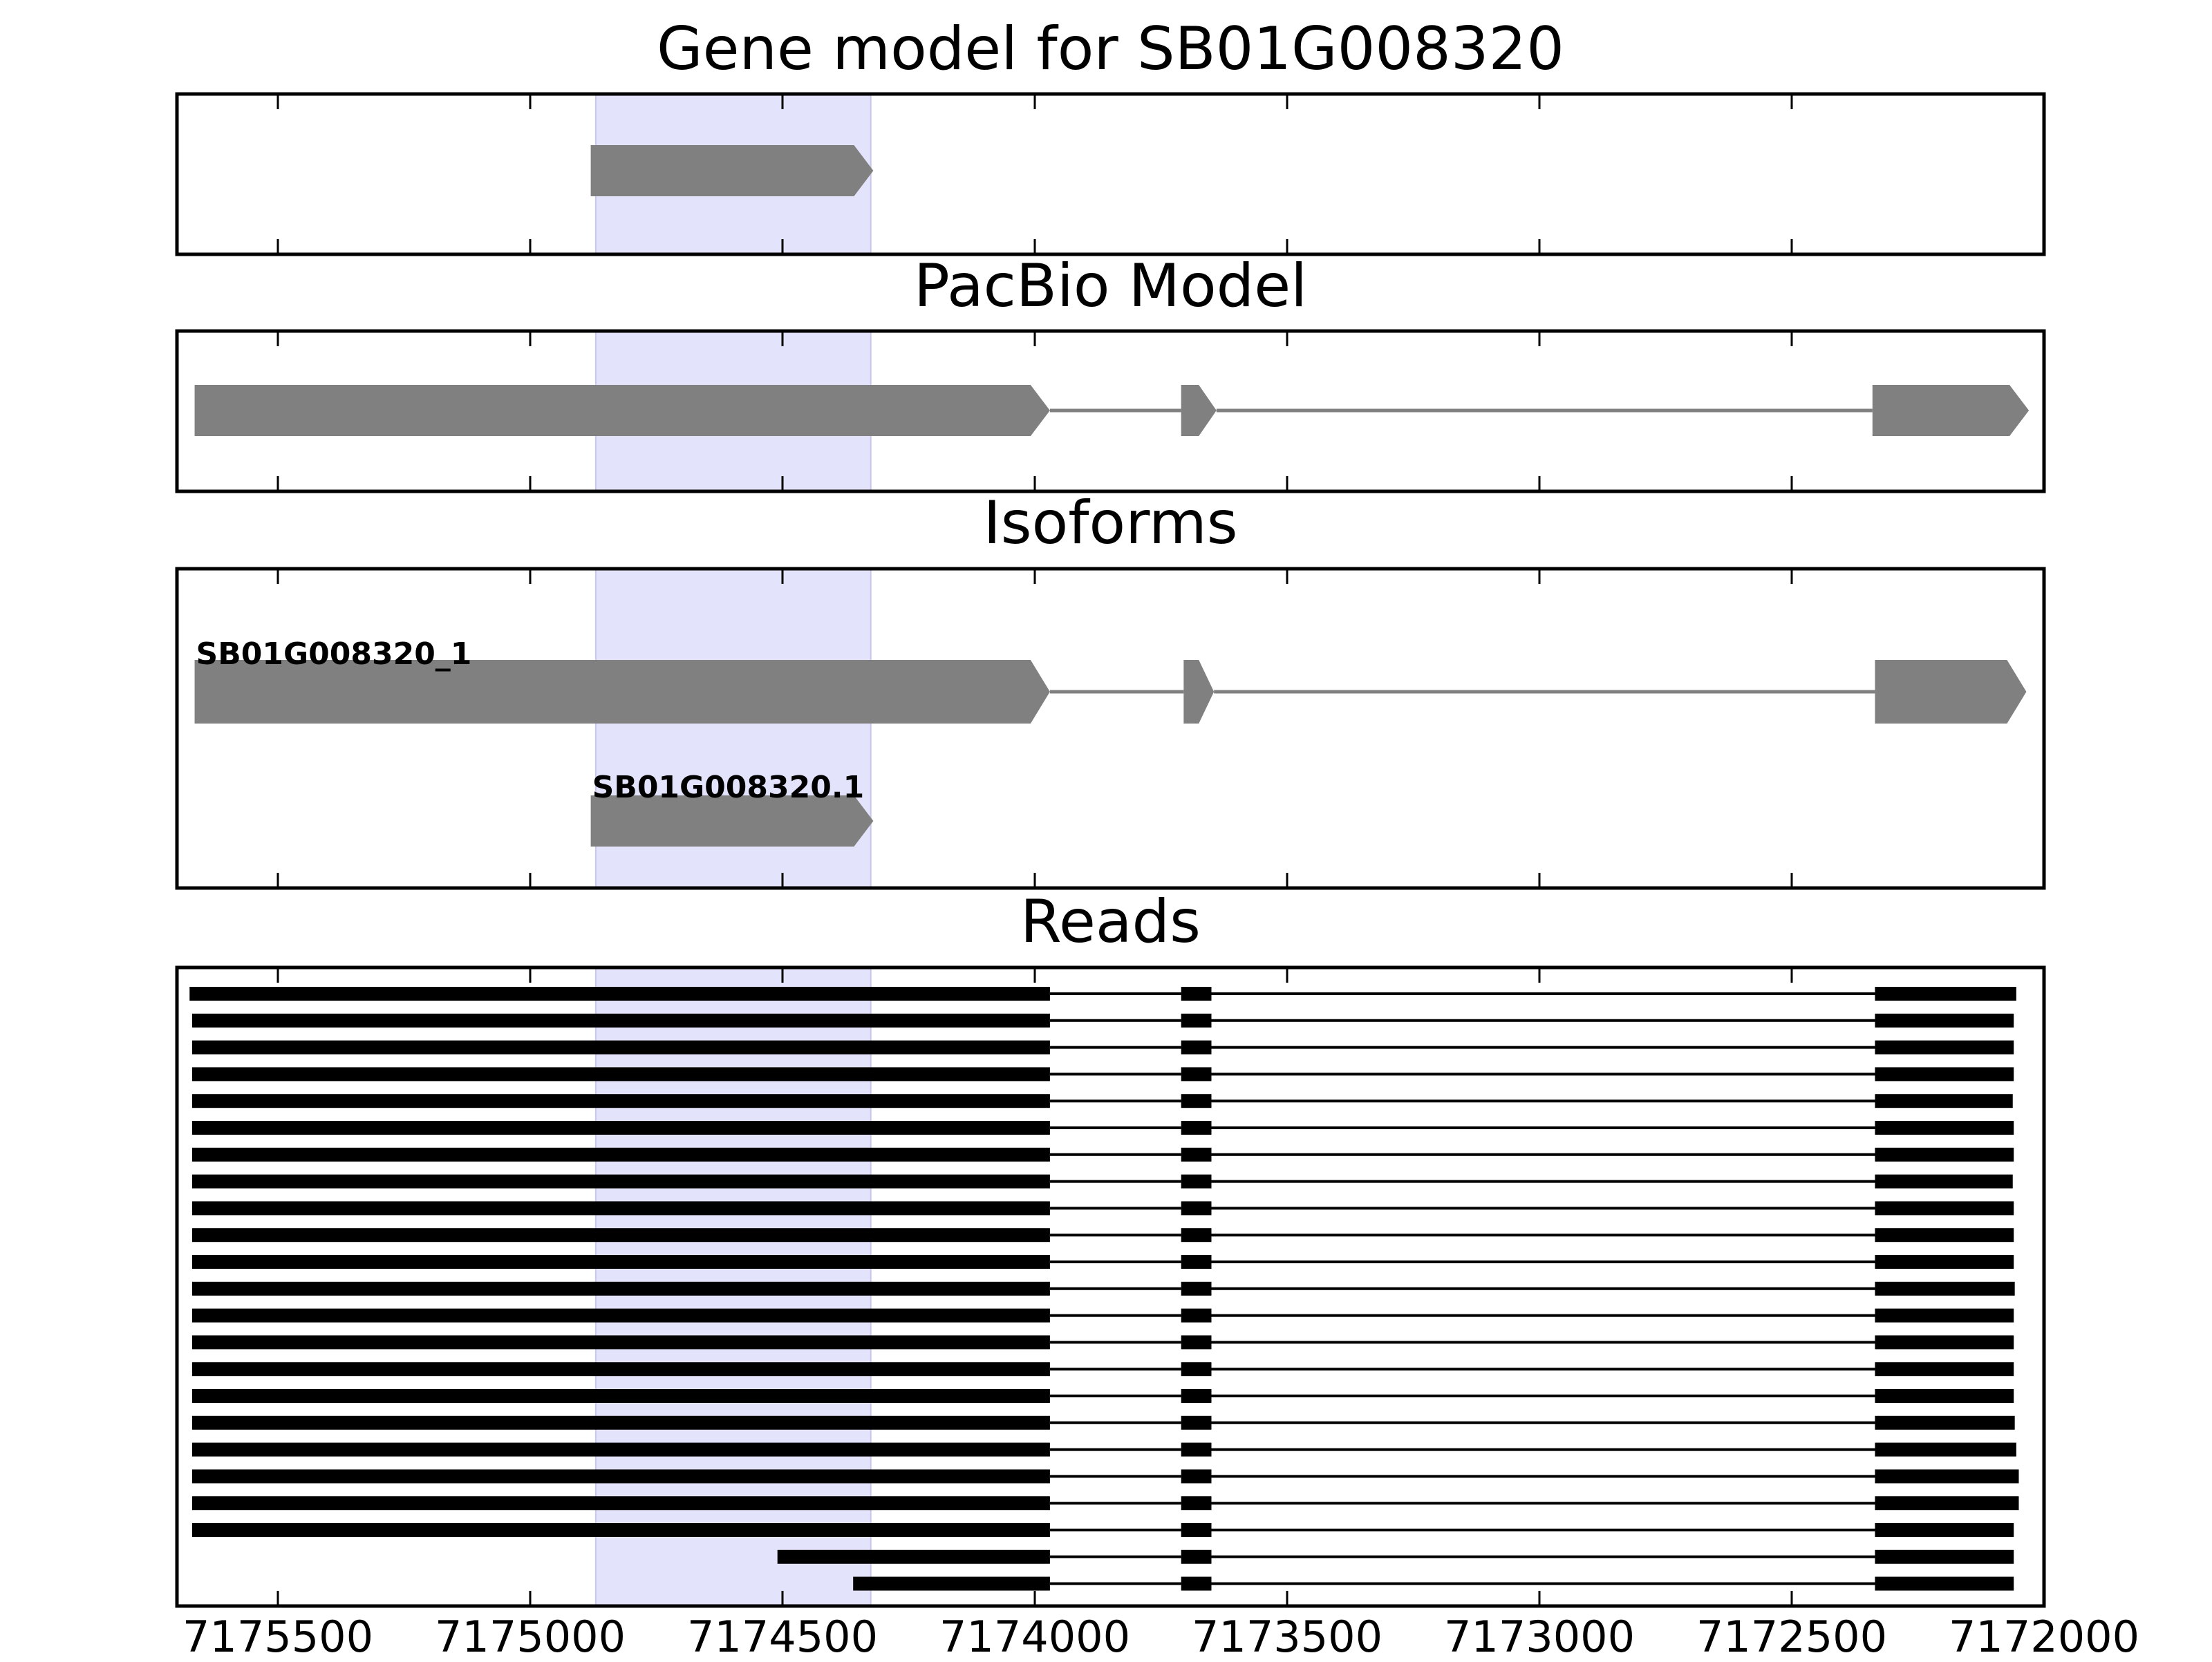 This screenshot has width=2212, height=1662. What do you see at coordinates (334, 654) in the screenshot?
I see `isoform-label: SB01G008320_1` at bounding box center [334, 654].